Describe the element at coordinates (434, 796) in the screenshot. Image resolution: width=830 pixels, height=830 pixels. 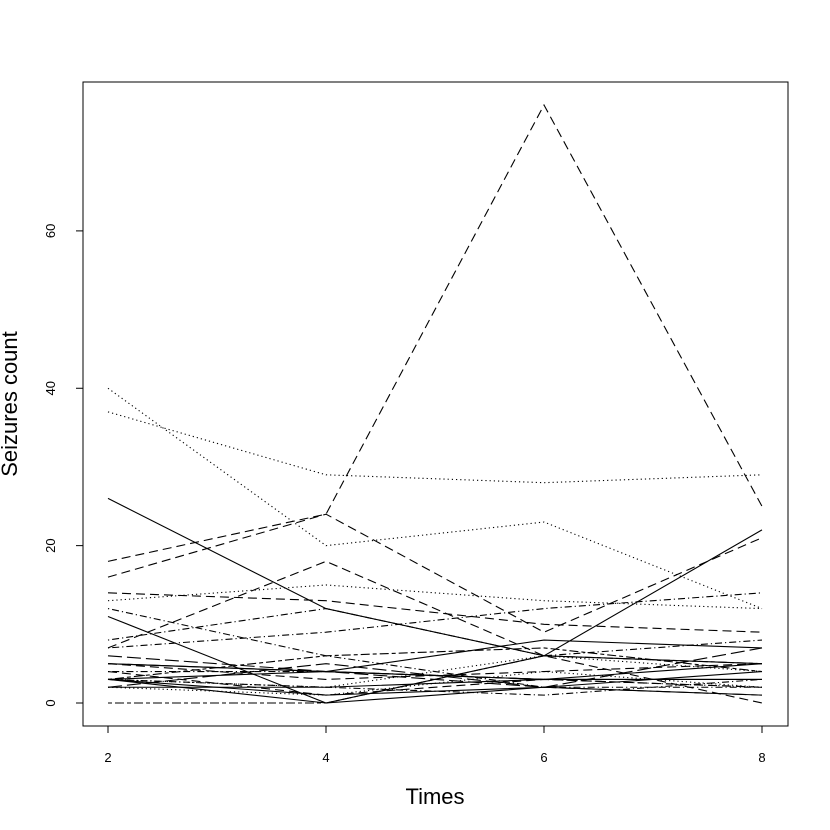
I see `x-axis-label: Times` at that location.